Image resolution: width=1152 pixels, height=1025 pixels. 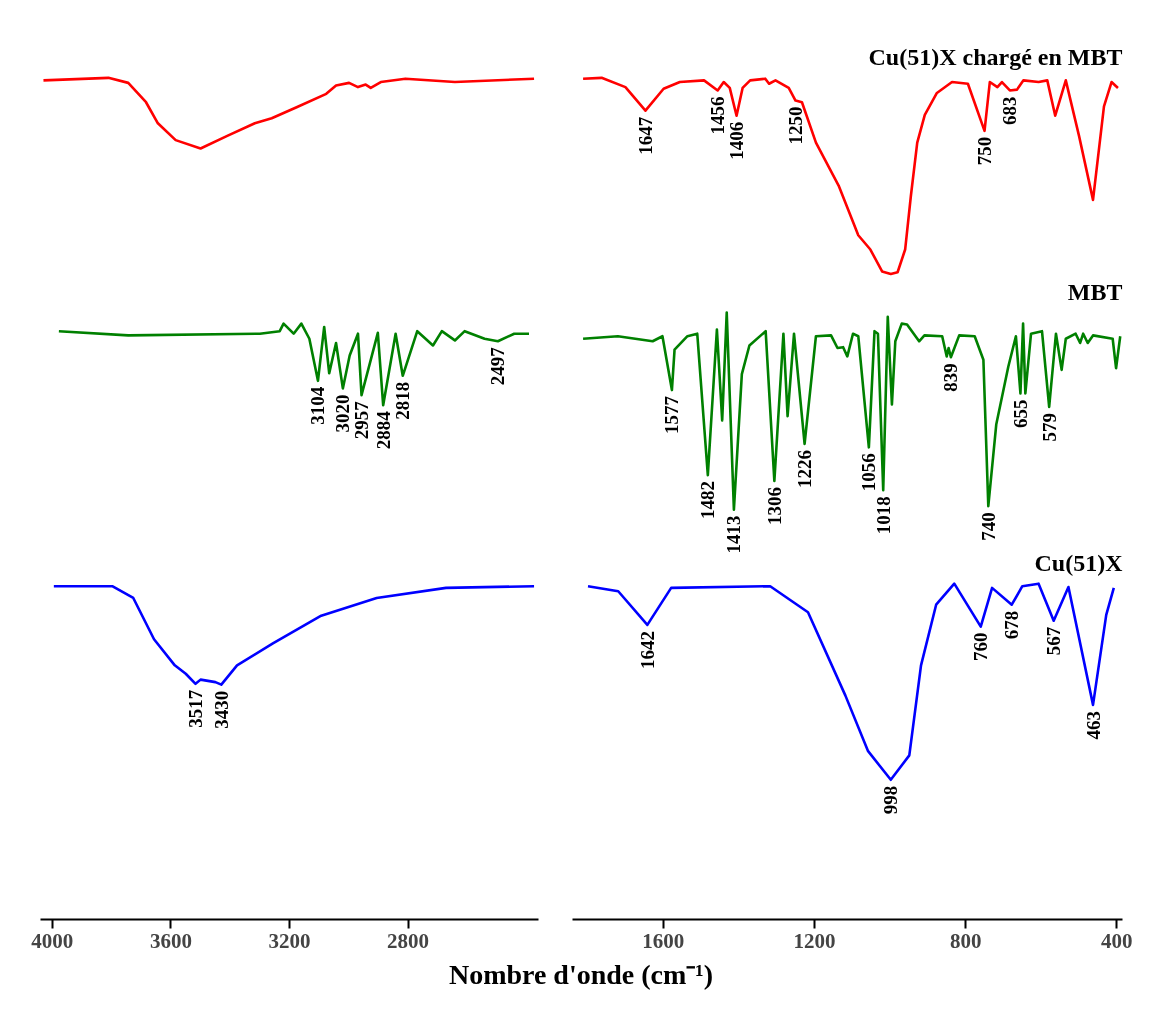 I want to click on annotation: 1642, so click(x=647, y=649).